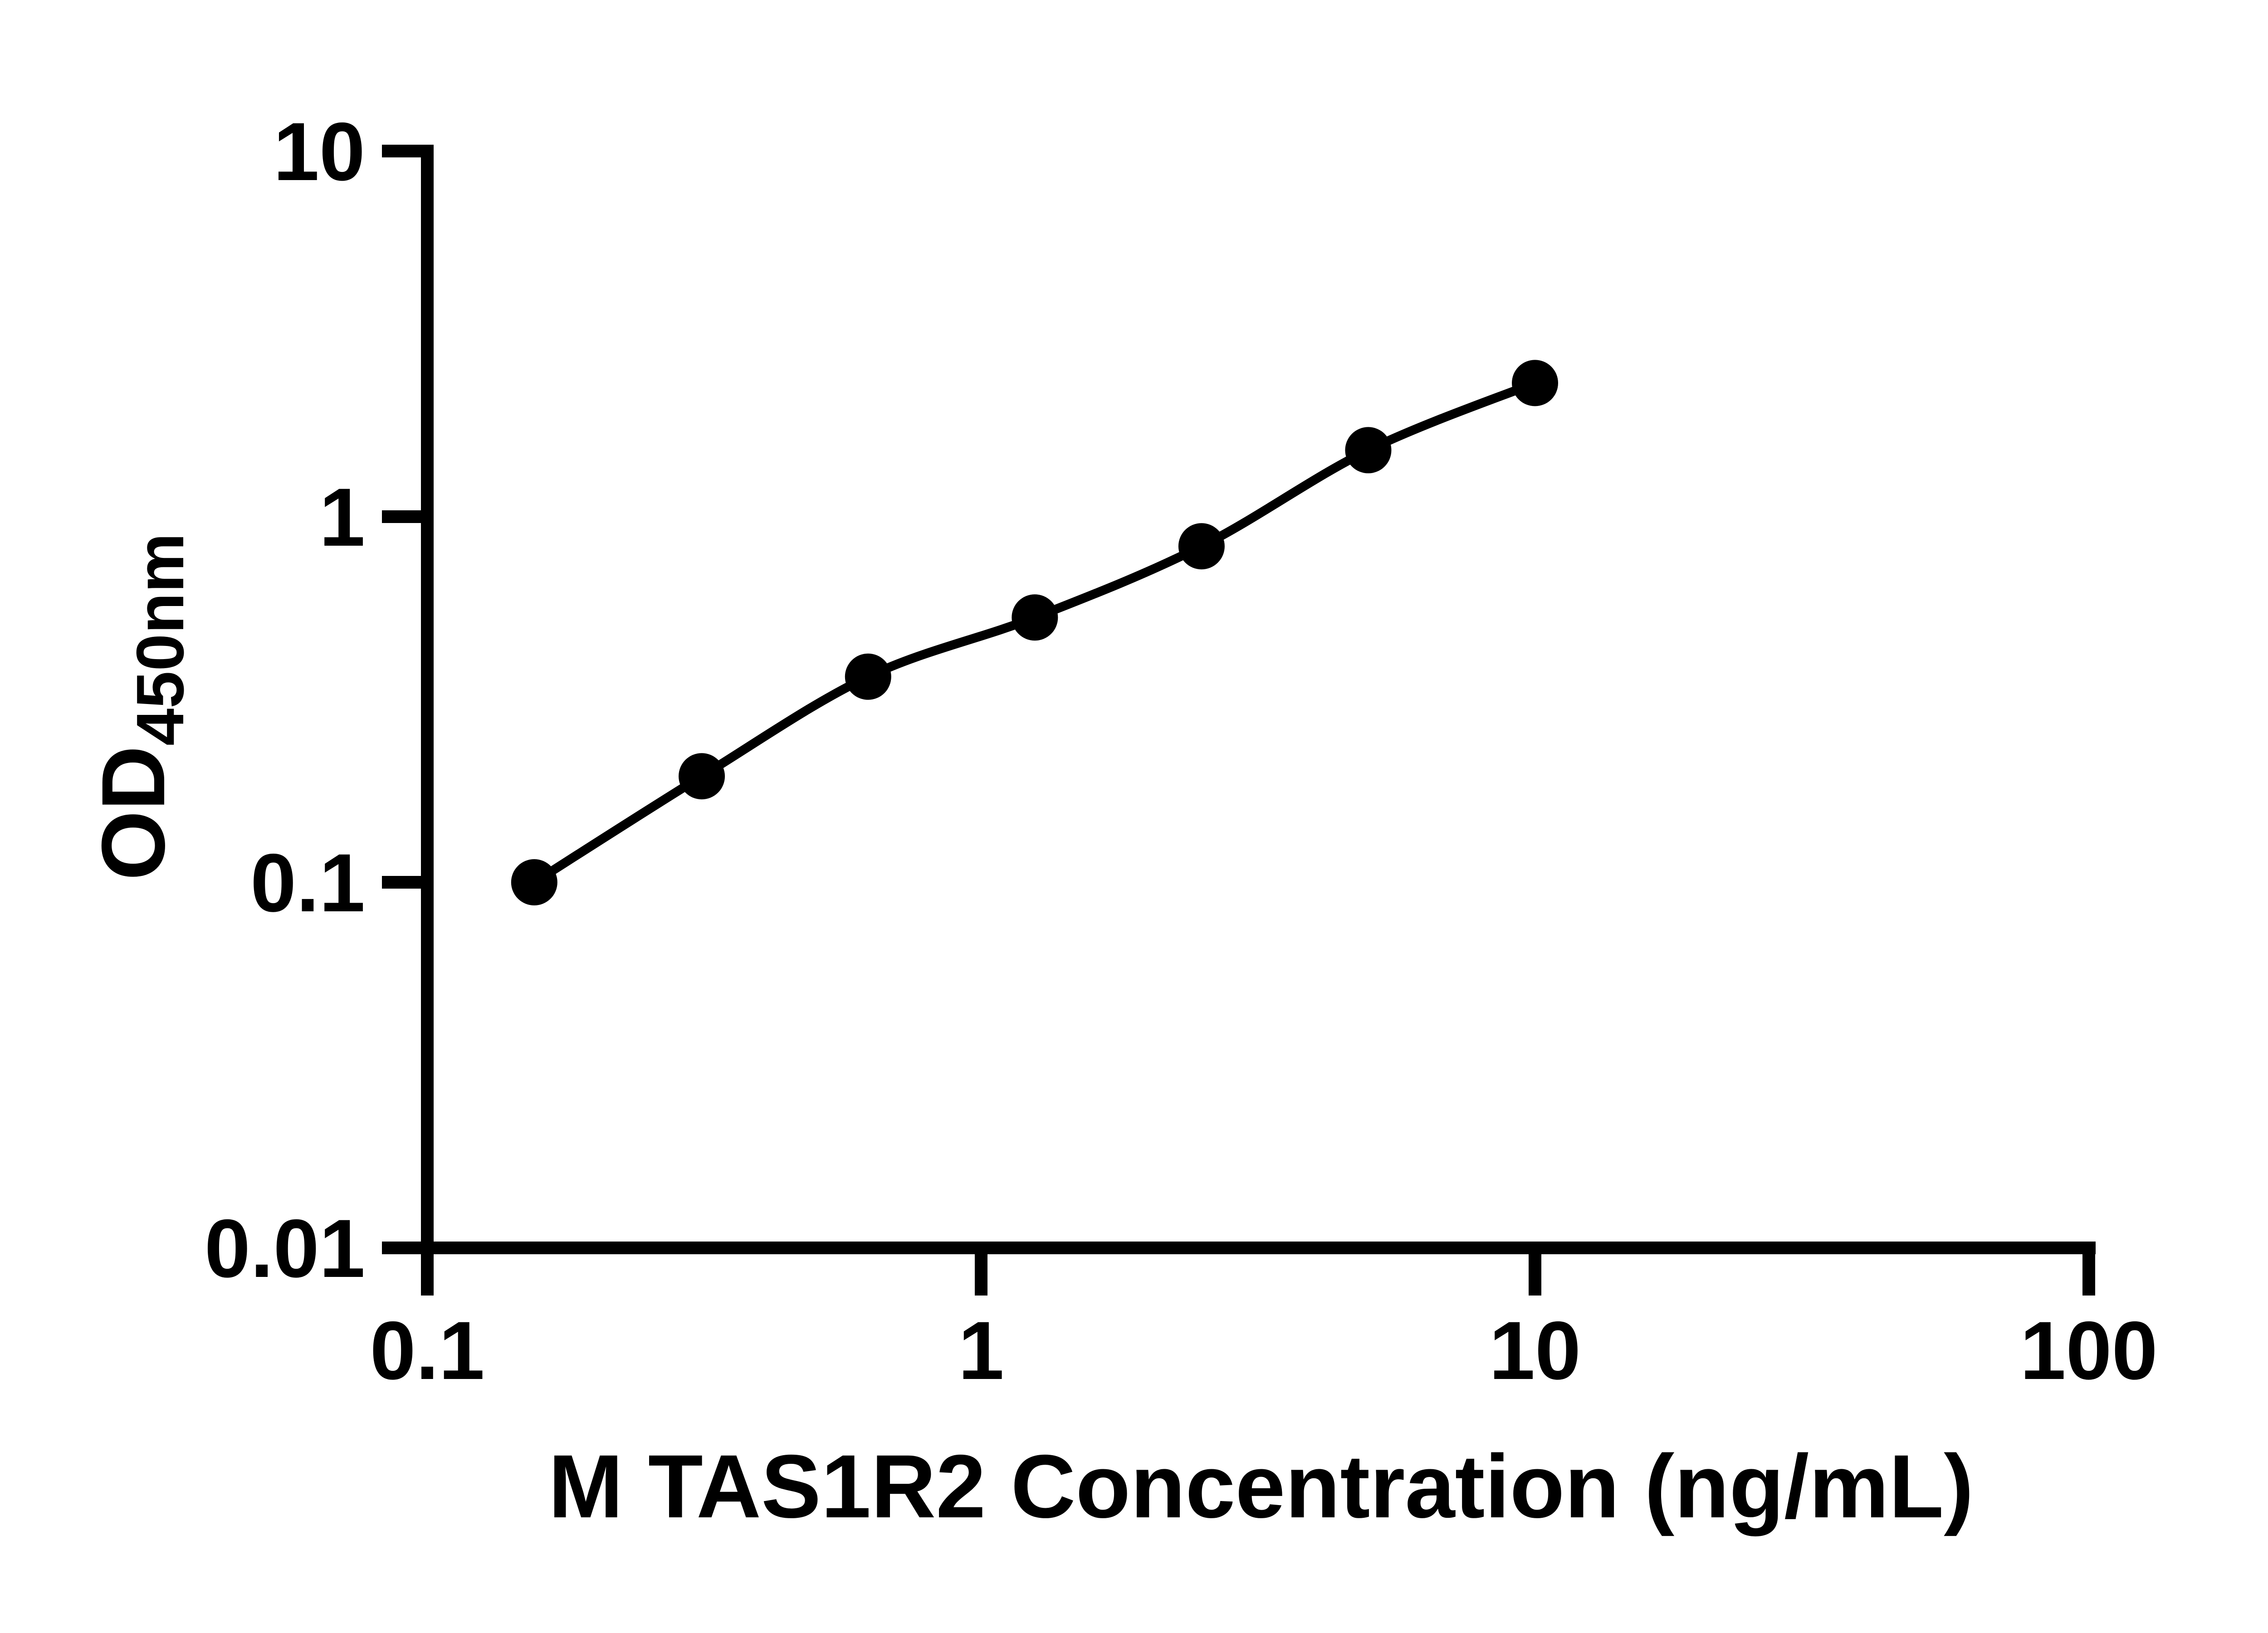  What do you see at coordinates (534, 882) in the screenshot?
I see `data-point-0.156` at bounding box center [534, 882].